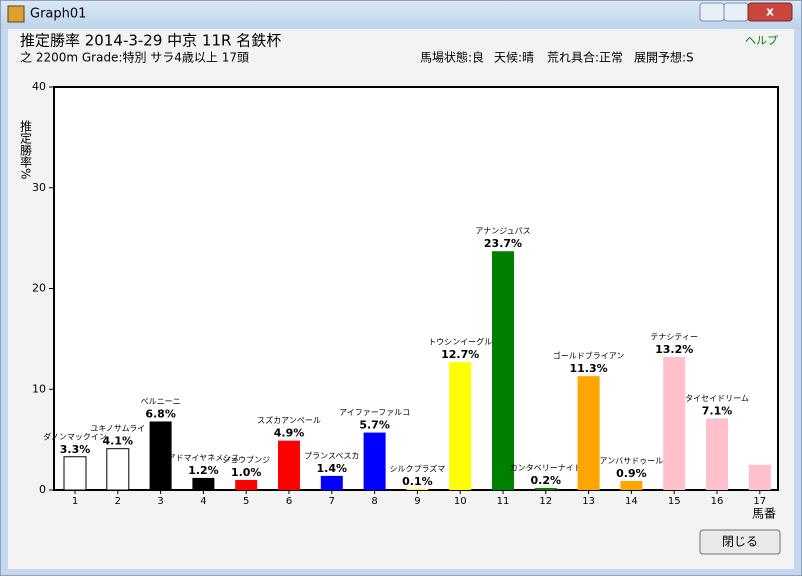 This screenshot has height=580, width=802. I want to click on horse-name: アンバサドゥール, so click(632, 460).